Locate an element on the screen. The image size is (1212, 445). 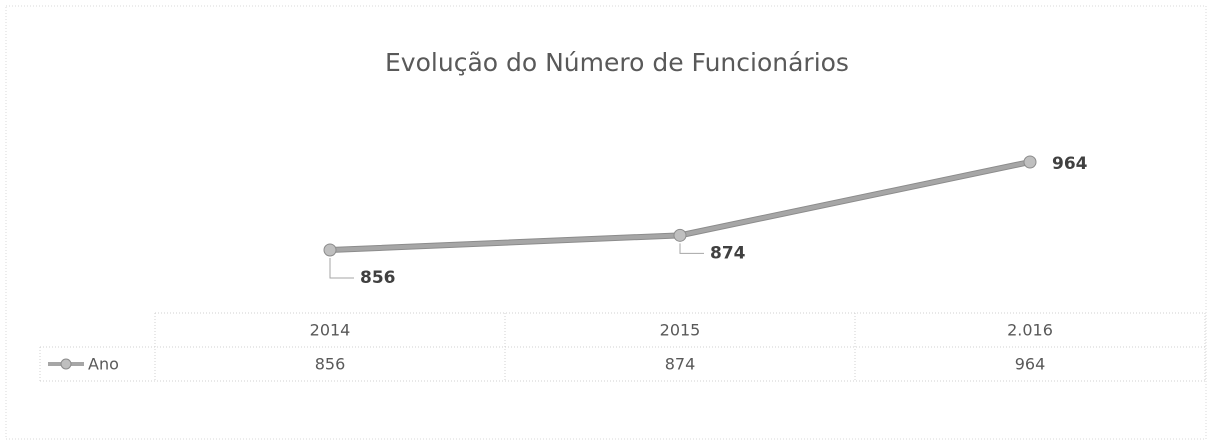
table-header: 2015 is located at coordinates (680, 330).